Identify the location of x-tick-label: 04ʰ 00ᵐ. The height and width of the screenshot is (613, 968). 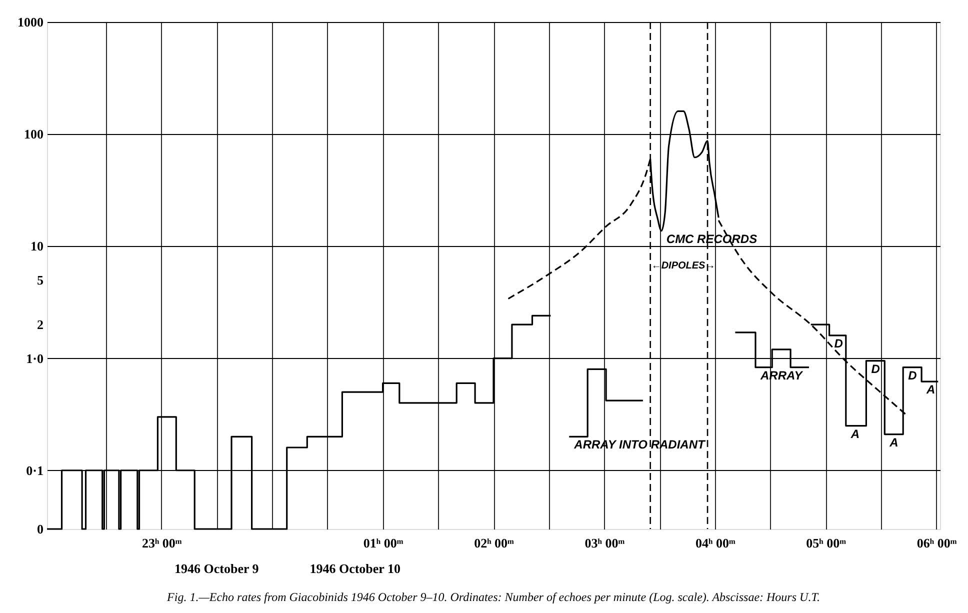
(715, 543).